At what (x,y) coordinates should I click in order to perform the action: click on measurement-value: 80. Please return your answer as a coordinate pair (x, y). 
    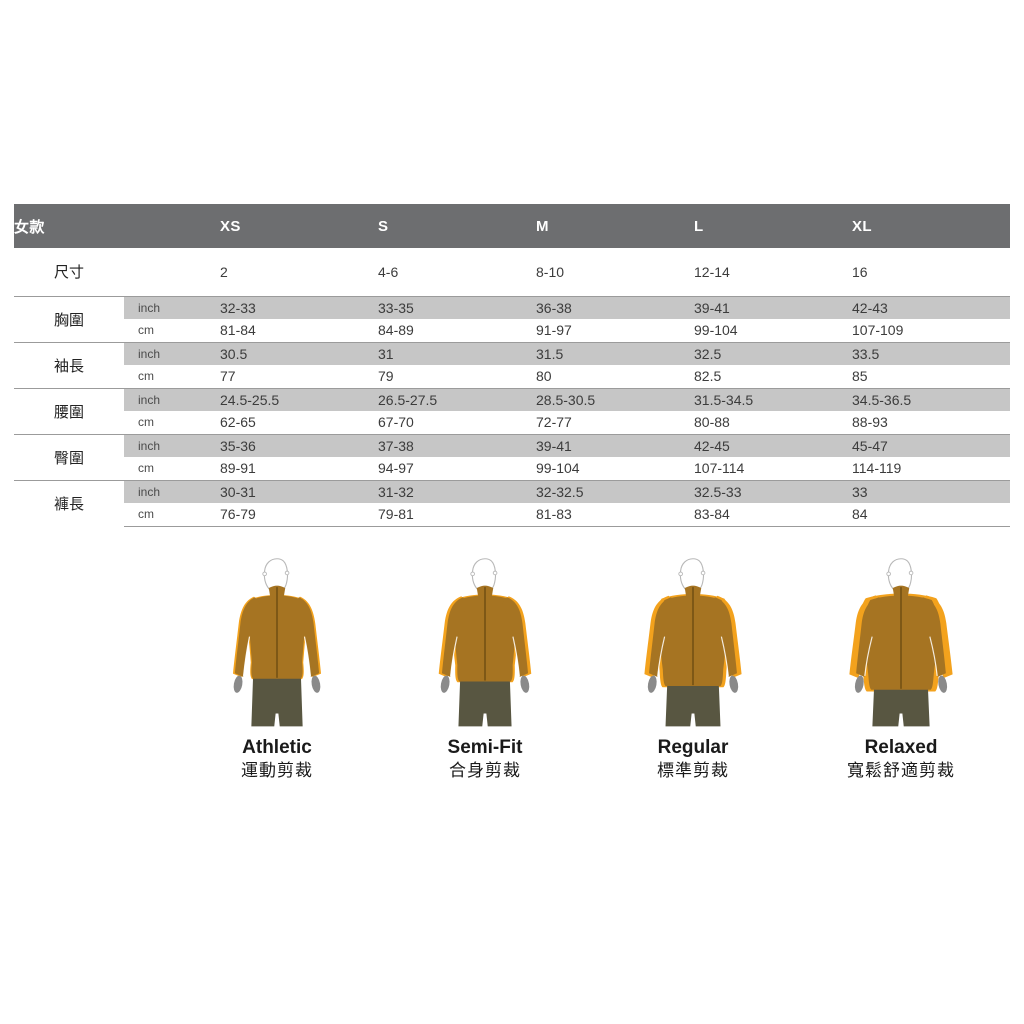
    Looking at the image, I should click on (544, 376).